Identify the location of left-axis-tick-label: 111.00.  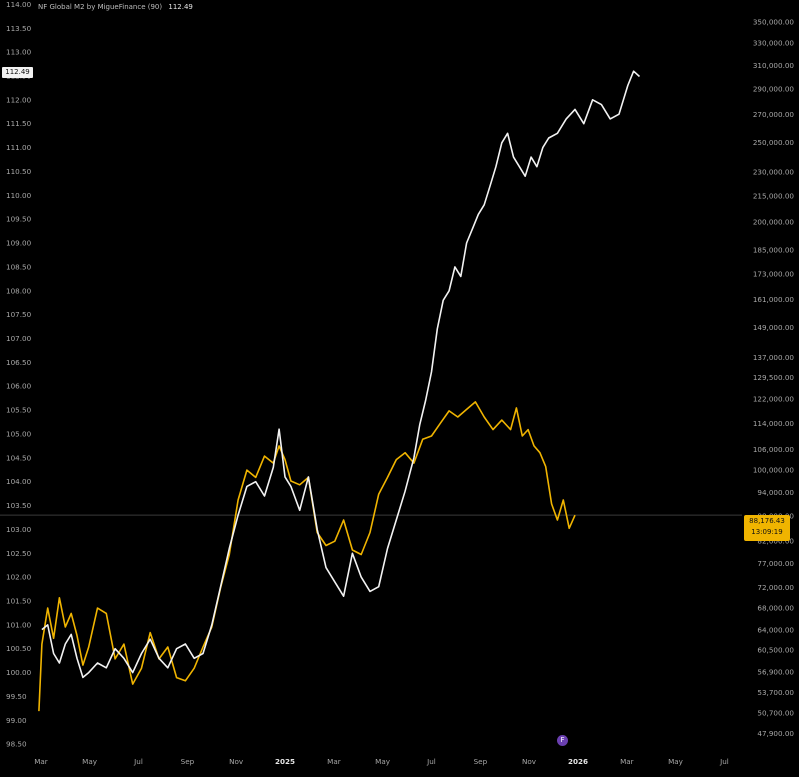
(19, 147).